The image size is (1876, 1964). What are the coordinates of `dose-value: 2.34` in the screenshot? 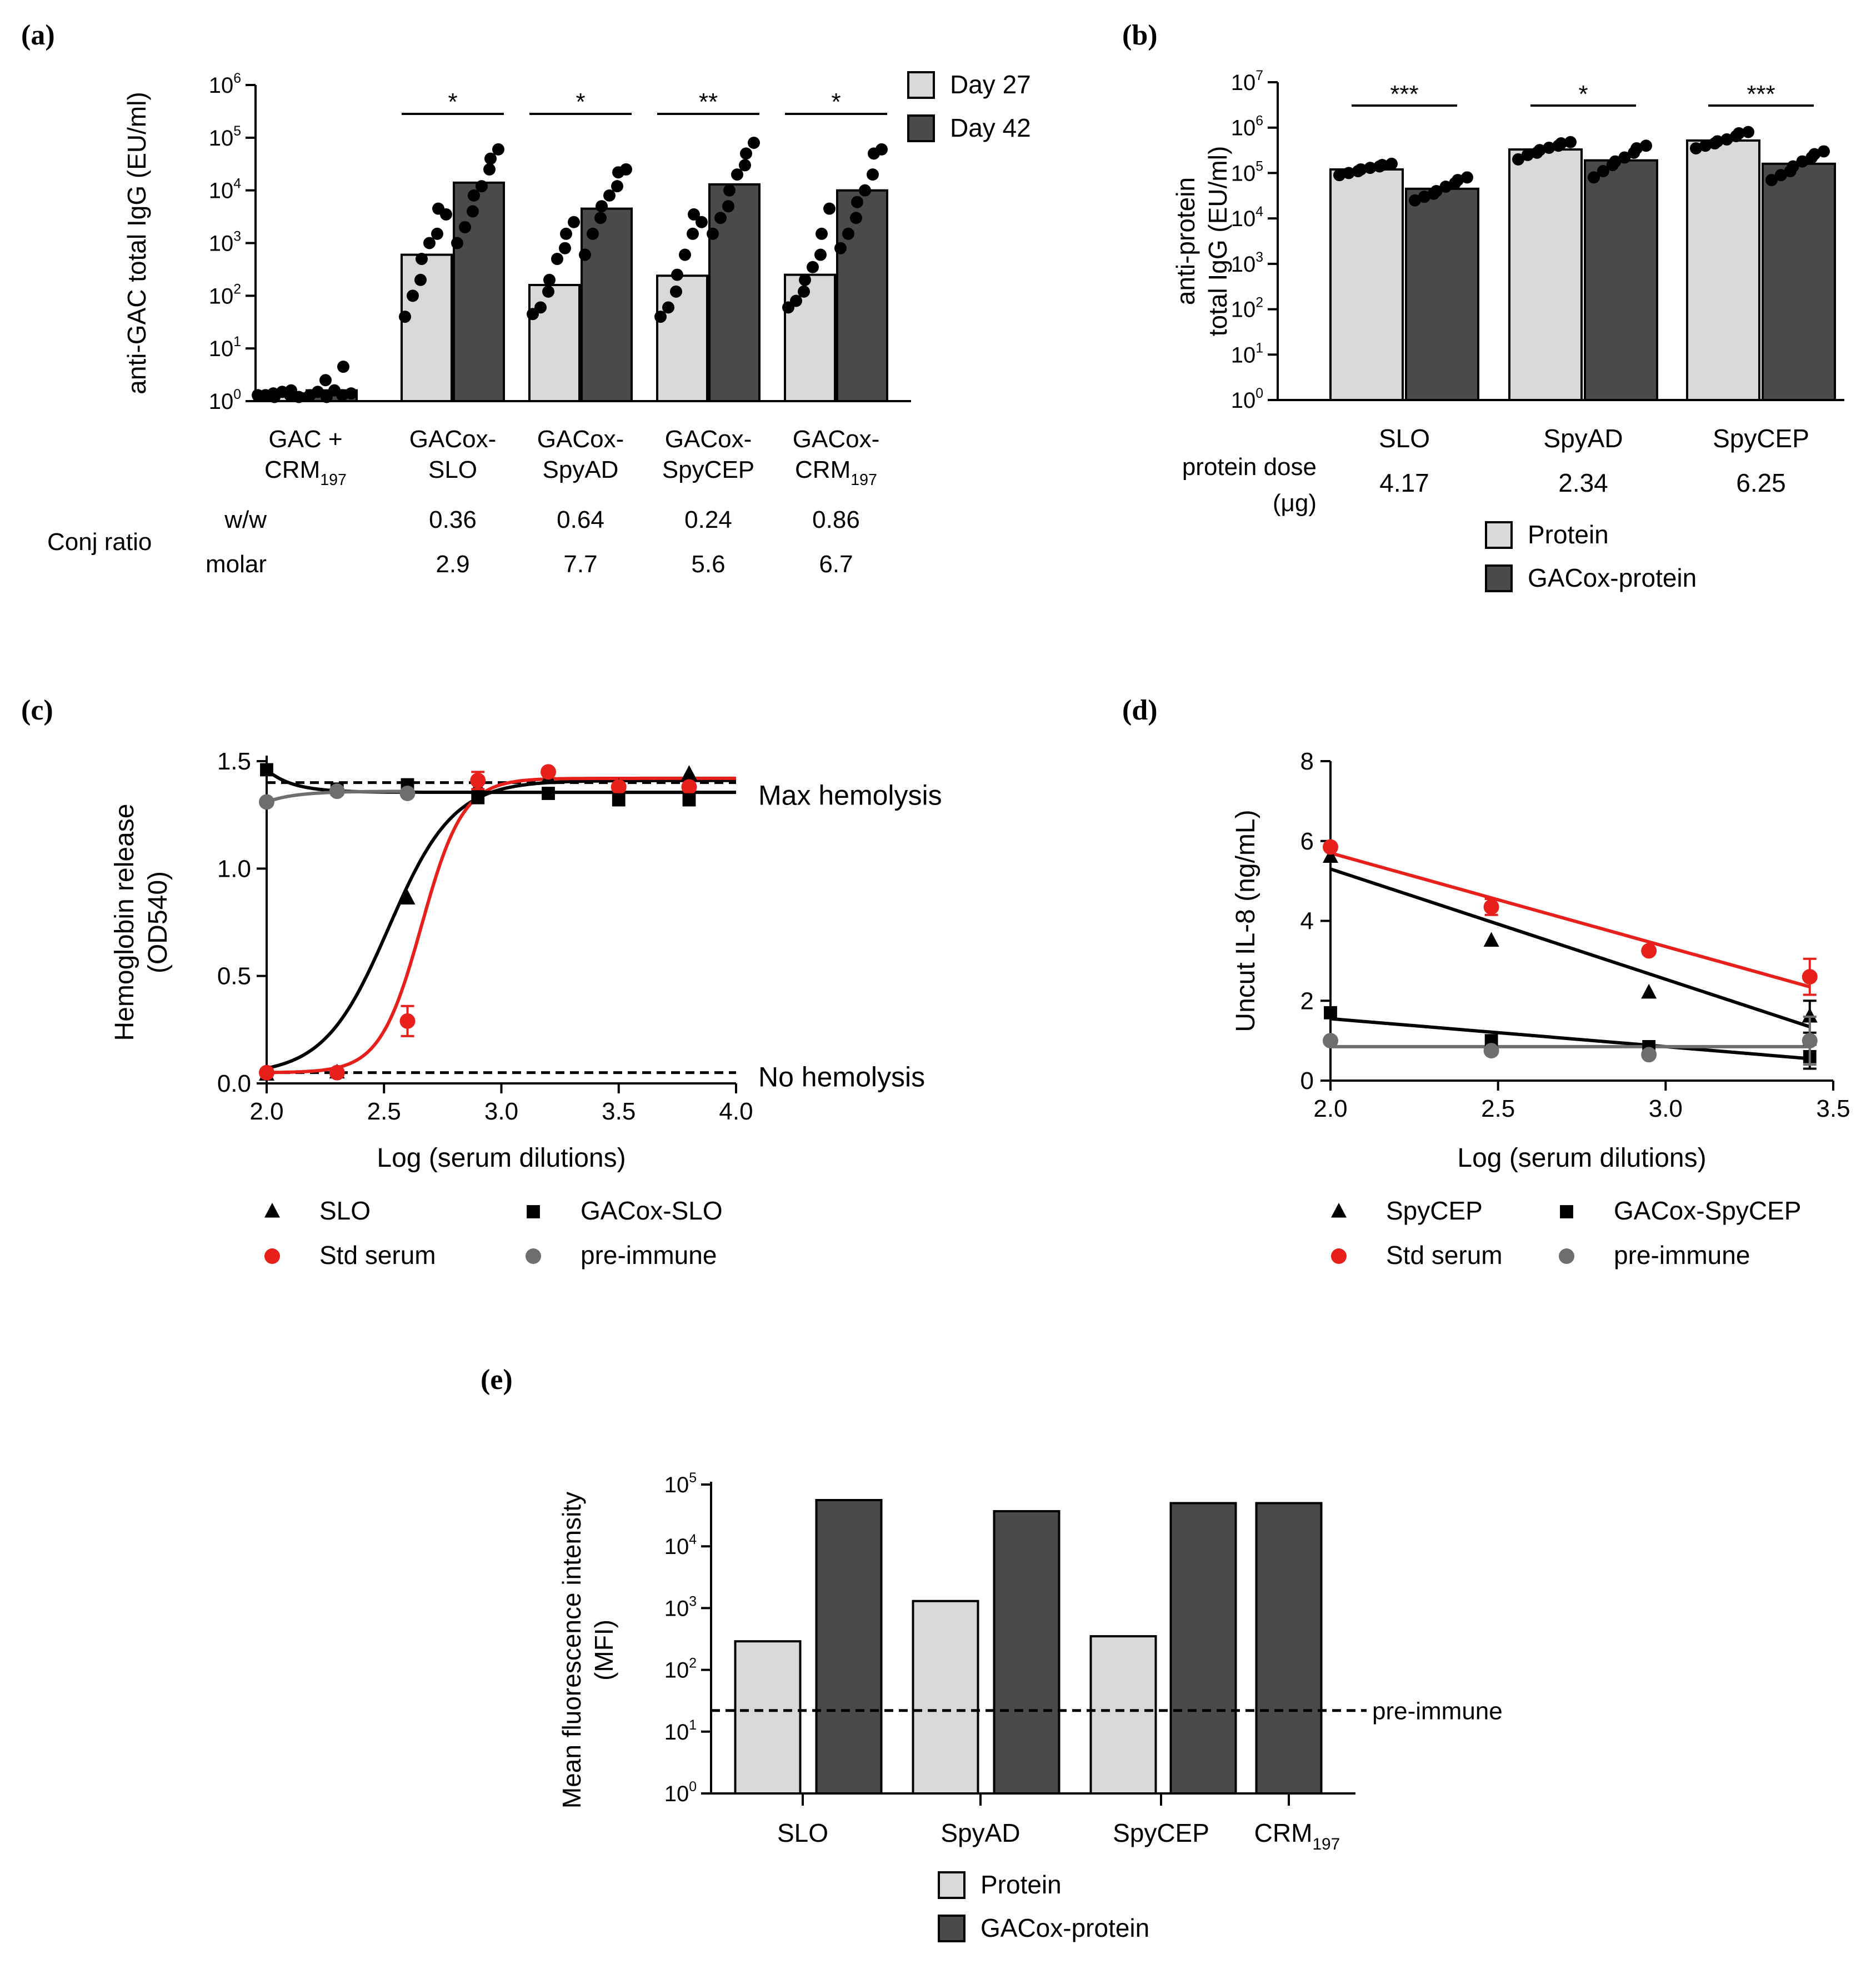 It's located at (1583, 482).